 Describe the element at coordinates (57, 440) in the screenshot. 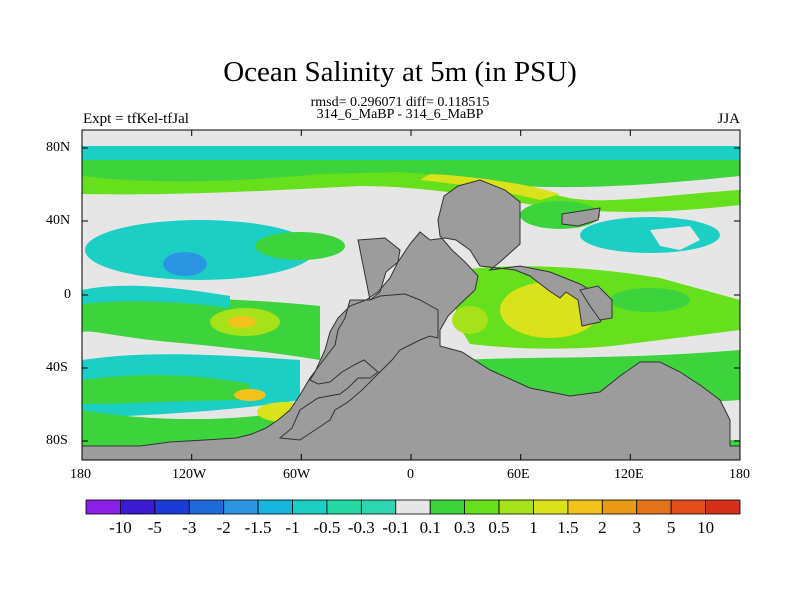

I see `lat-label-80s: 80S` at that location.